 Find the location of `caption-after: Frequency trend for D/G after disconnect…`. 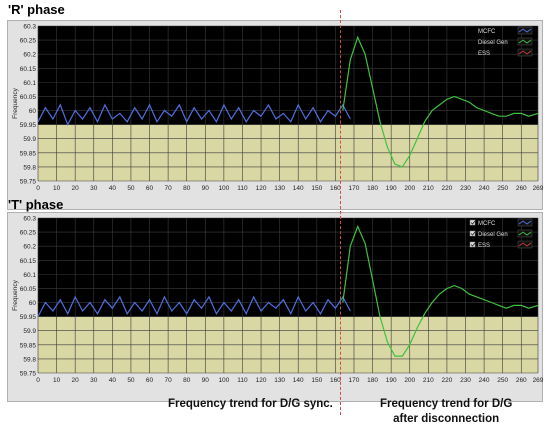

caption-after: Frequency trend for D/G after disconnect… is located at coordinates (446, 412).